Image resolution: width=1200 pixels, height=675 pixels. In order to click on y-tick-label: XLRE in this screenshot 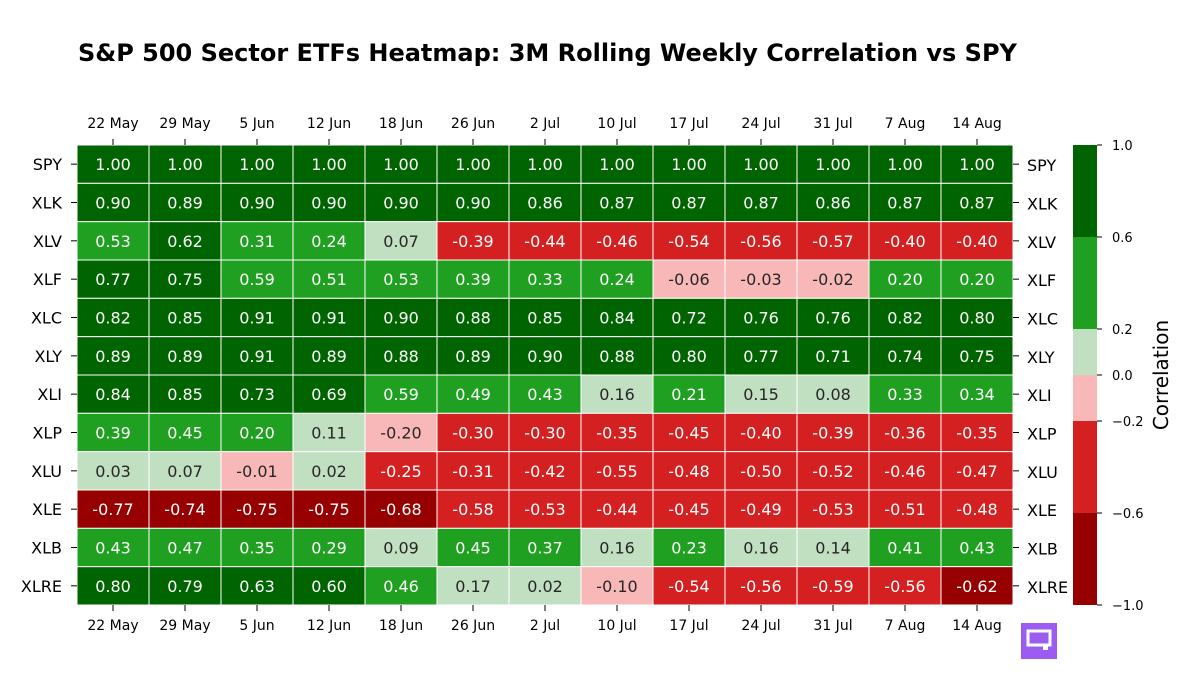, I will do `click(41, 586)`.